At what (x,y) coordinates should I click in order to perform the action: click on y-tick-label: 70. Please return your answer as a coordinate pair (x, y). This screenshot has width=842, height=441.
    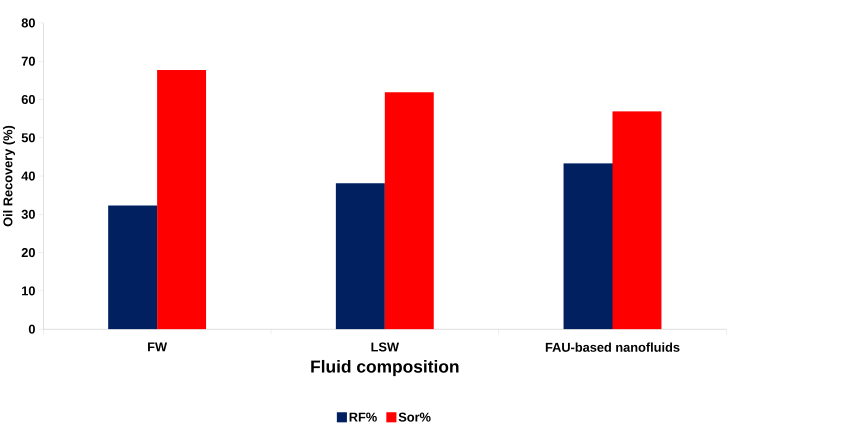
    Looking at the image, I should click on (28, 61).